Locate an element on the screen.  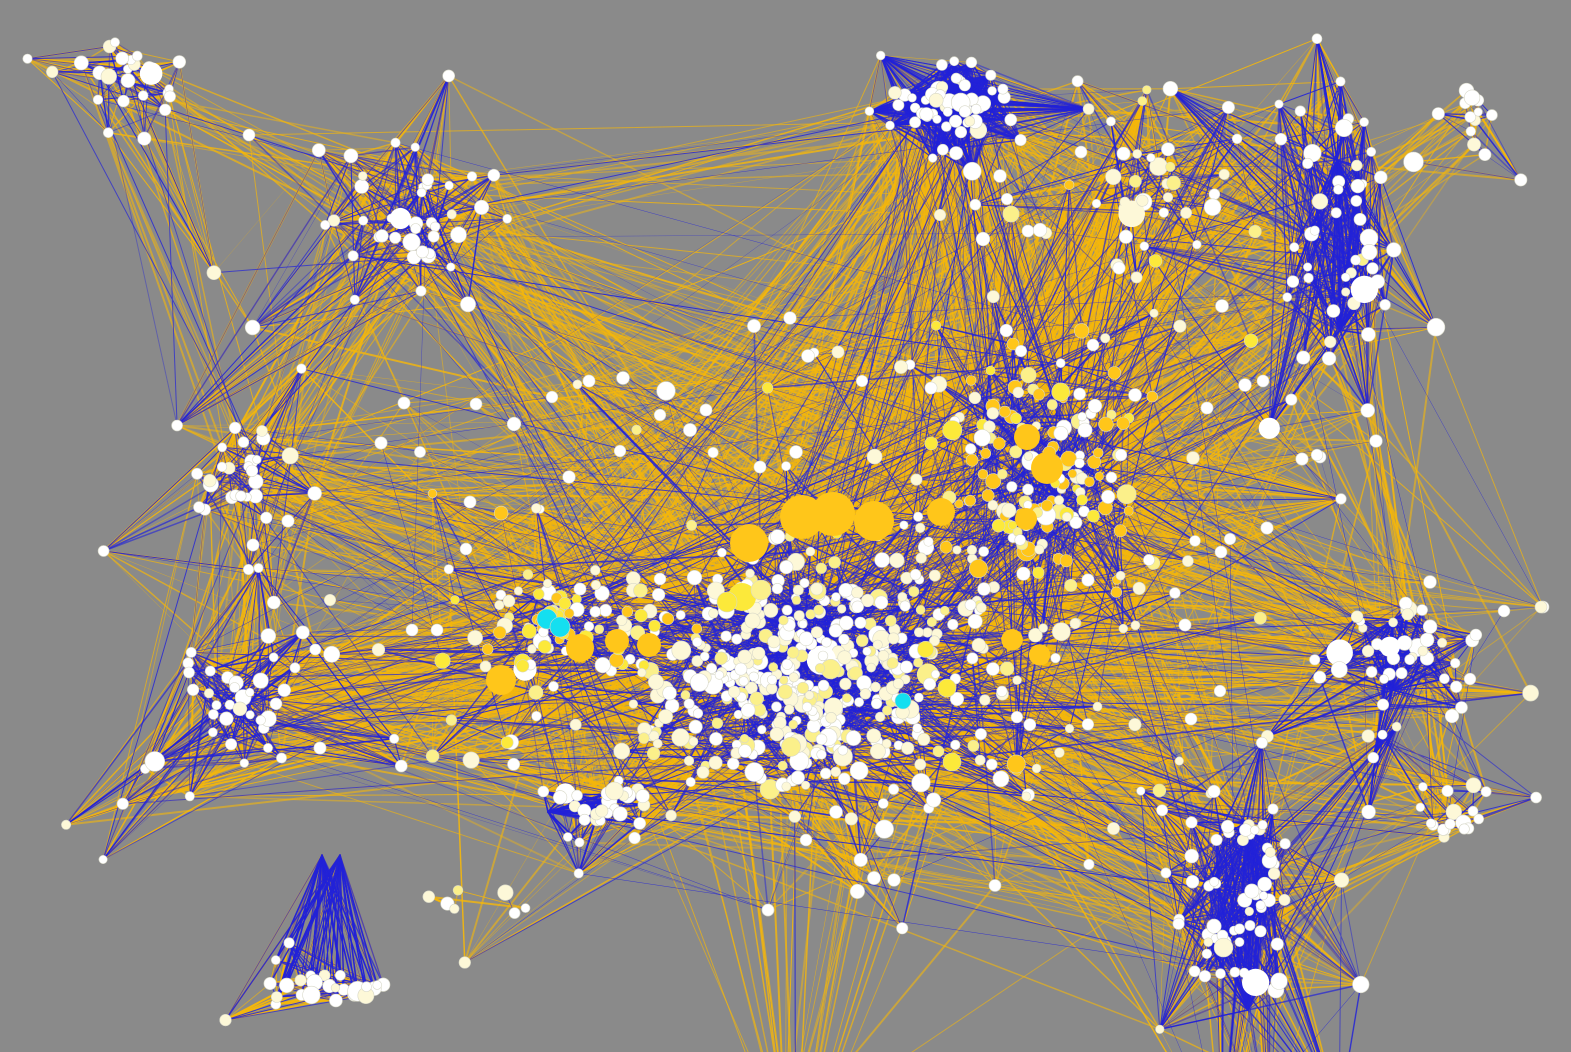
highlight-node is located at coordinates (903, 701).